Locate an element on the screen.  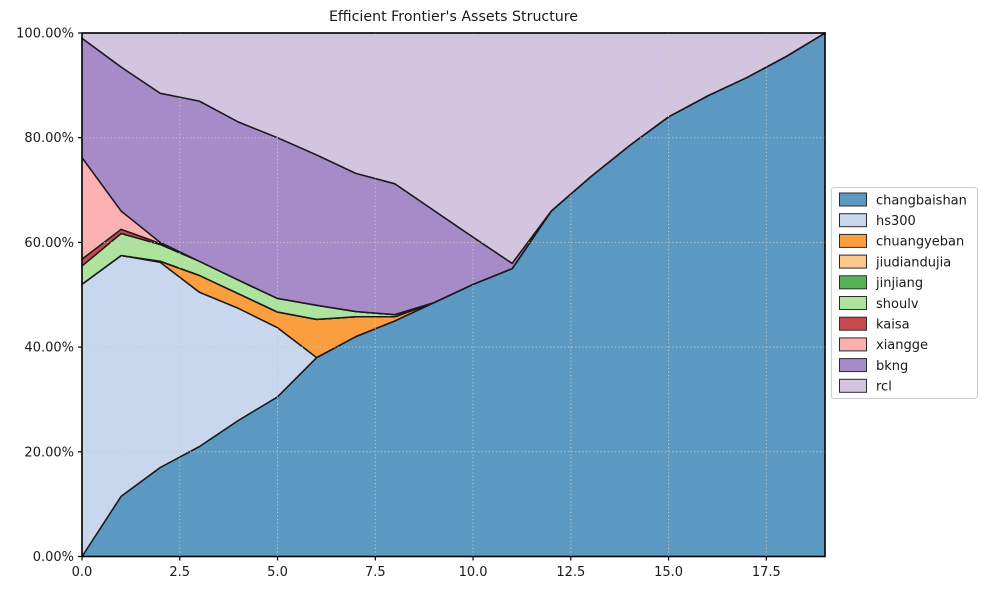
legend-label-jiudiandujia: jiudiandujia is located at coordinates (913, 262).